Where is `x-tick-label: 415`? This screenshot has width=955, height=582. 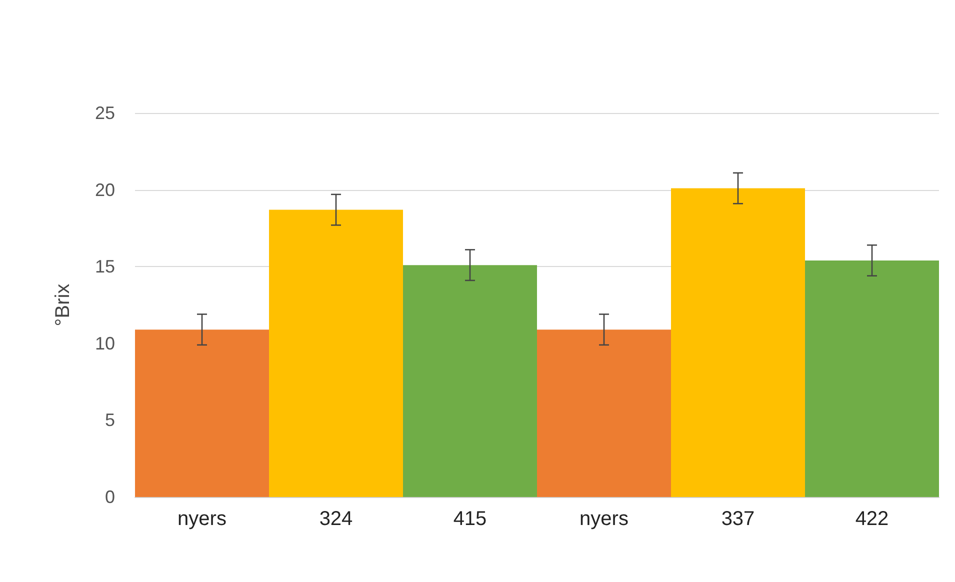
x-tick-label: 415 is located at coordinates (470, 519).